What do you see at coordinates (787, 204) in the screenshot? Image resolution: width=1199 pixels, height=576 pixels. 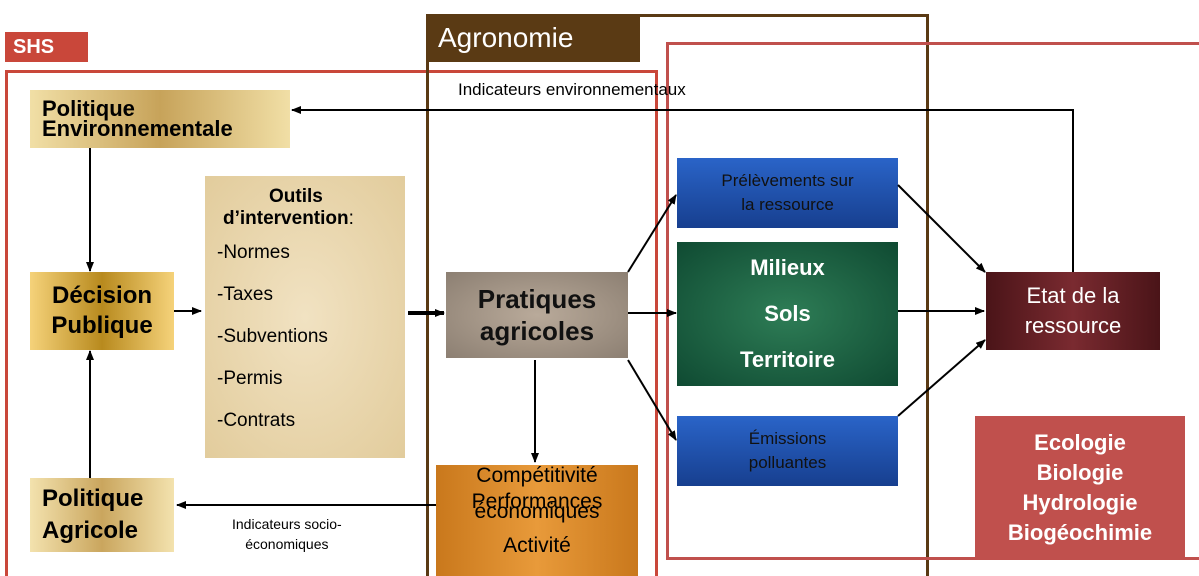 I see `line: la ressource` at bounding box center [787, 204].